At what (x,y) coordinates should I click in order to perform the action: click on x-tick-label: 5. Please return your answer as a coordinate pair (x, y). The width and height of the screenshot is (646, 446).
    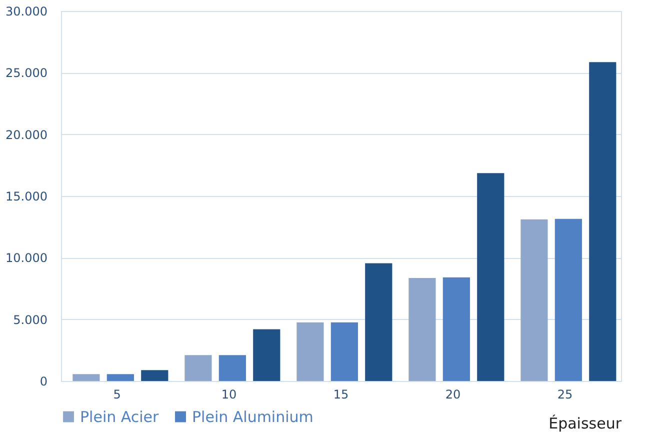
    Looking at the image, I should click on (117, 395).